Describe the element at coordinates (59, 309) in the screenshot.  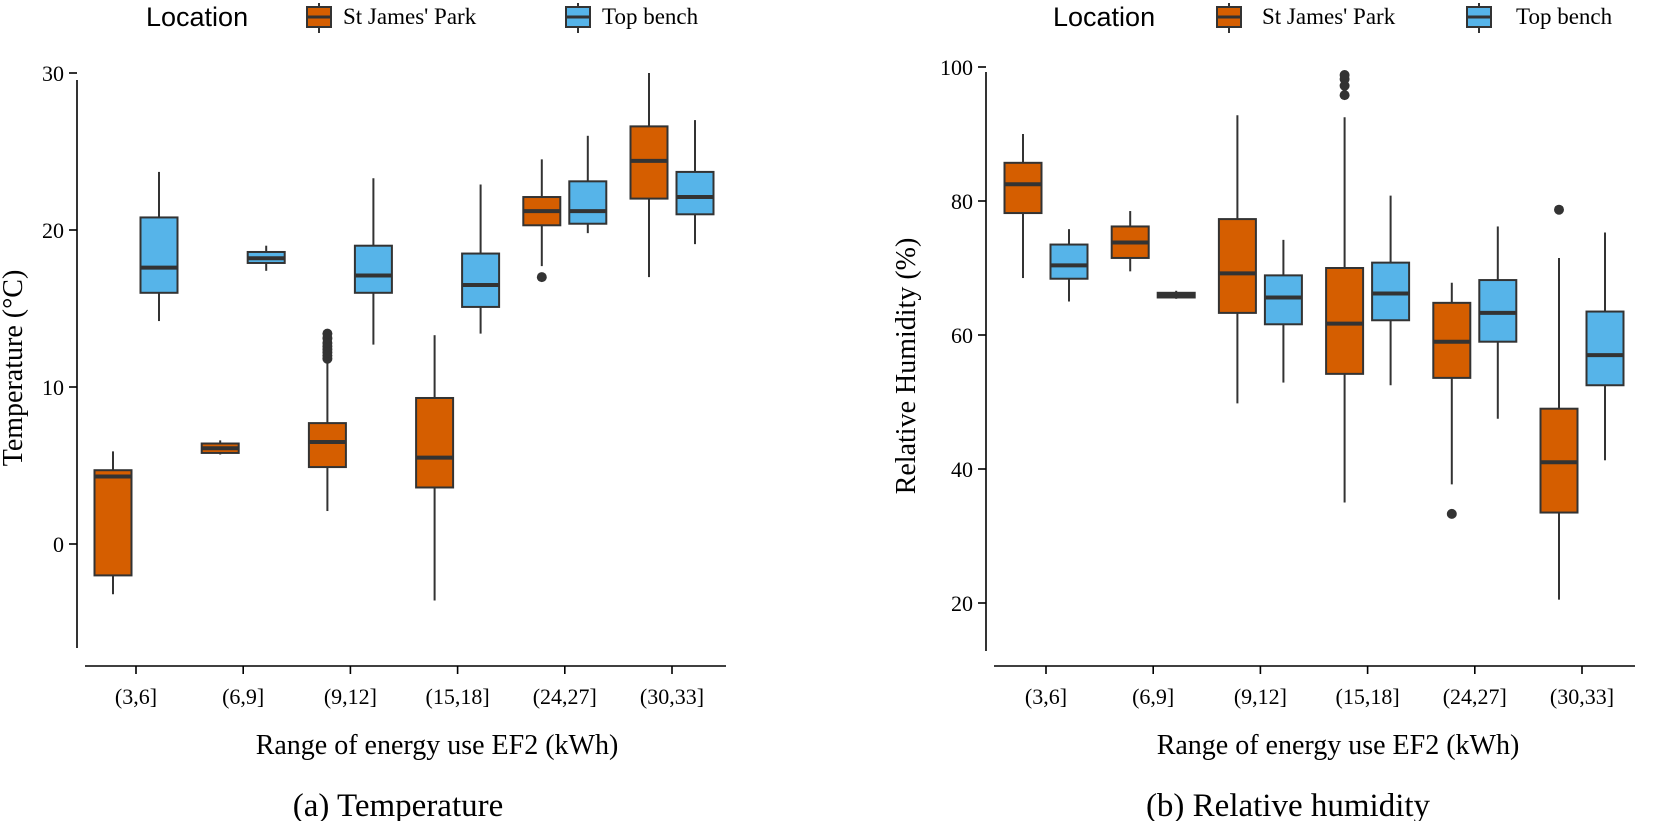
I see `y-ticks-temperature: 0 10 20 30` at that location.